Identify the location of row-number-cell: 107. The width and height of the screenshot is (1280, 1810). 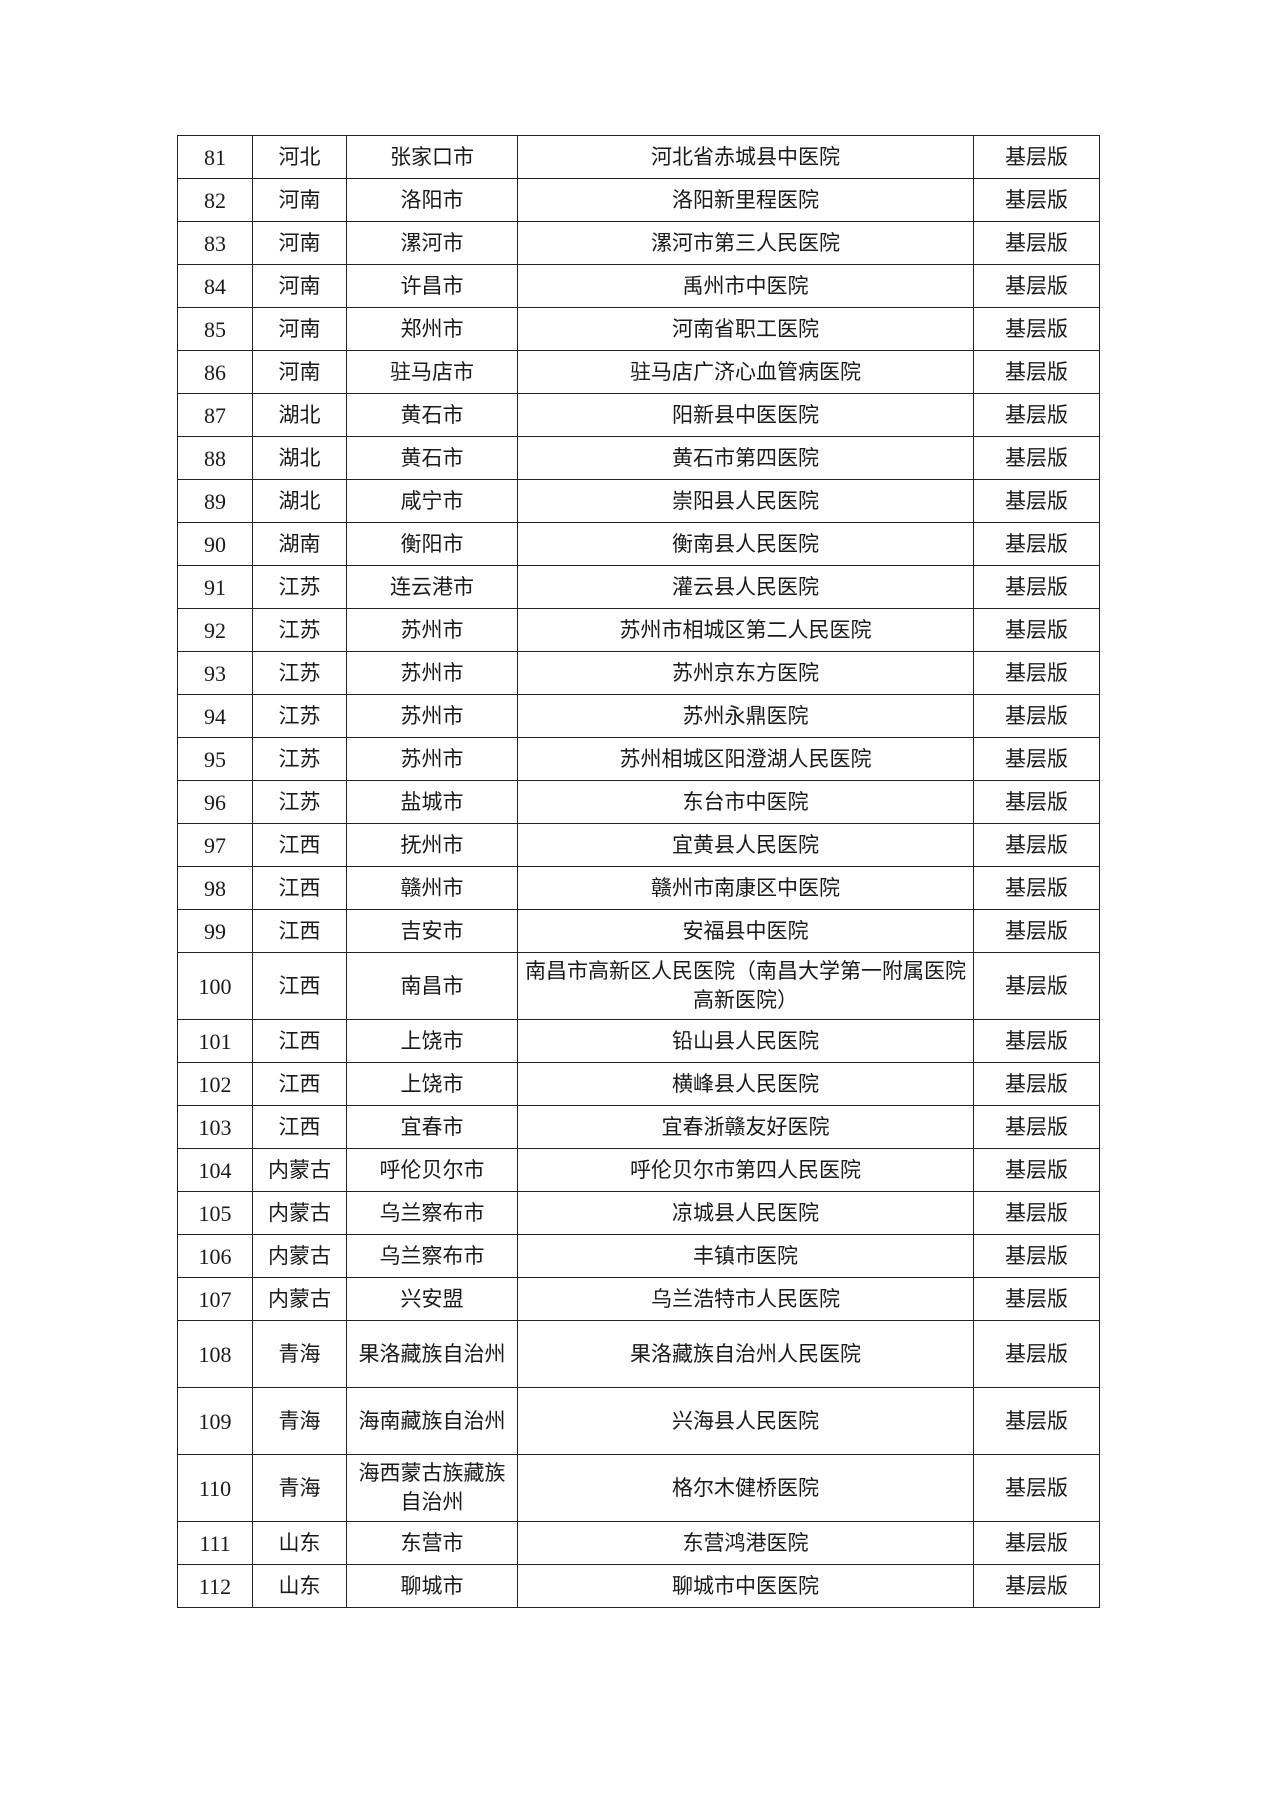
(215, 1299).